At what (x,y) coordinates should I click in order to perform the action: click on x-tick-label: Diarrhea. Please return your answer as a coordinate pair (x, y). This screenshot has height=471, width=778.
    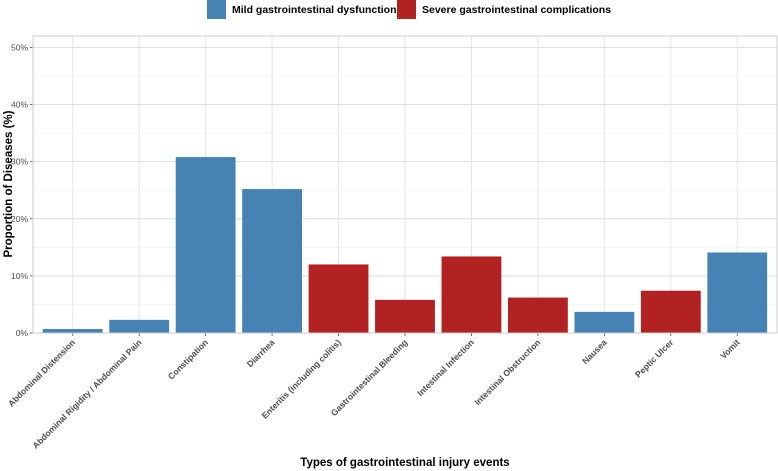
    Looking at the image, I should click on (261, 353).